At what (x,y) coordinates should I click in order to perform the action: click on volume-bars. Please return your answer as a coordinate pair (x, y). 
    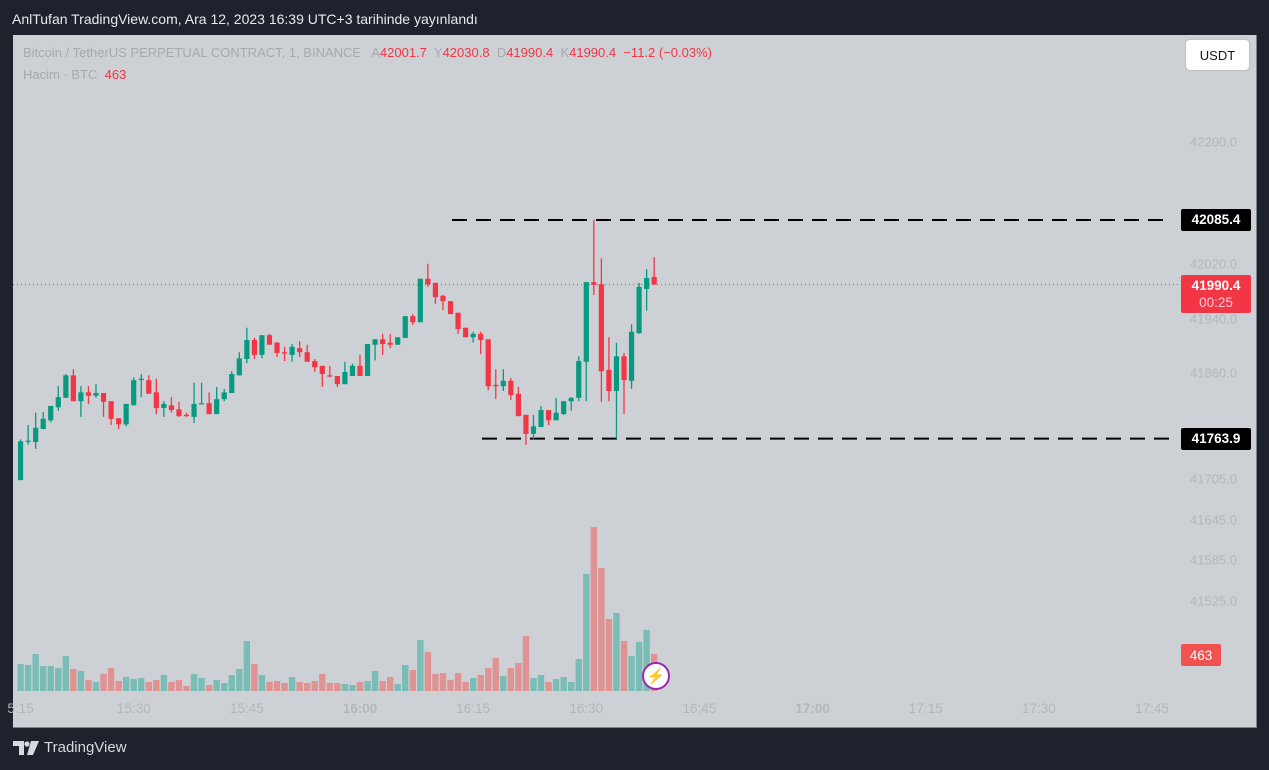
    Looking at the image, I should click on (337, 609).